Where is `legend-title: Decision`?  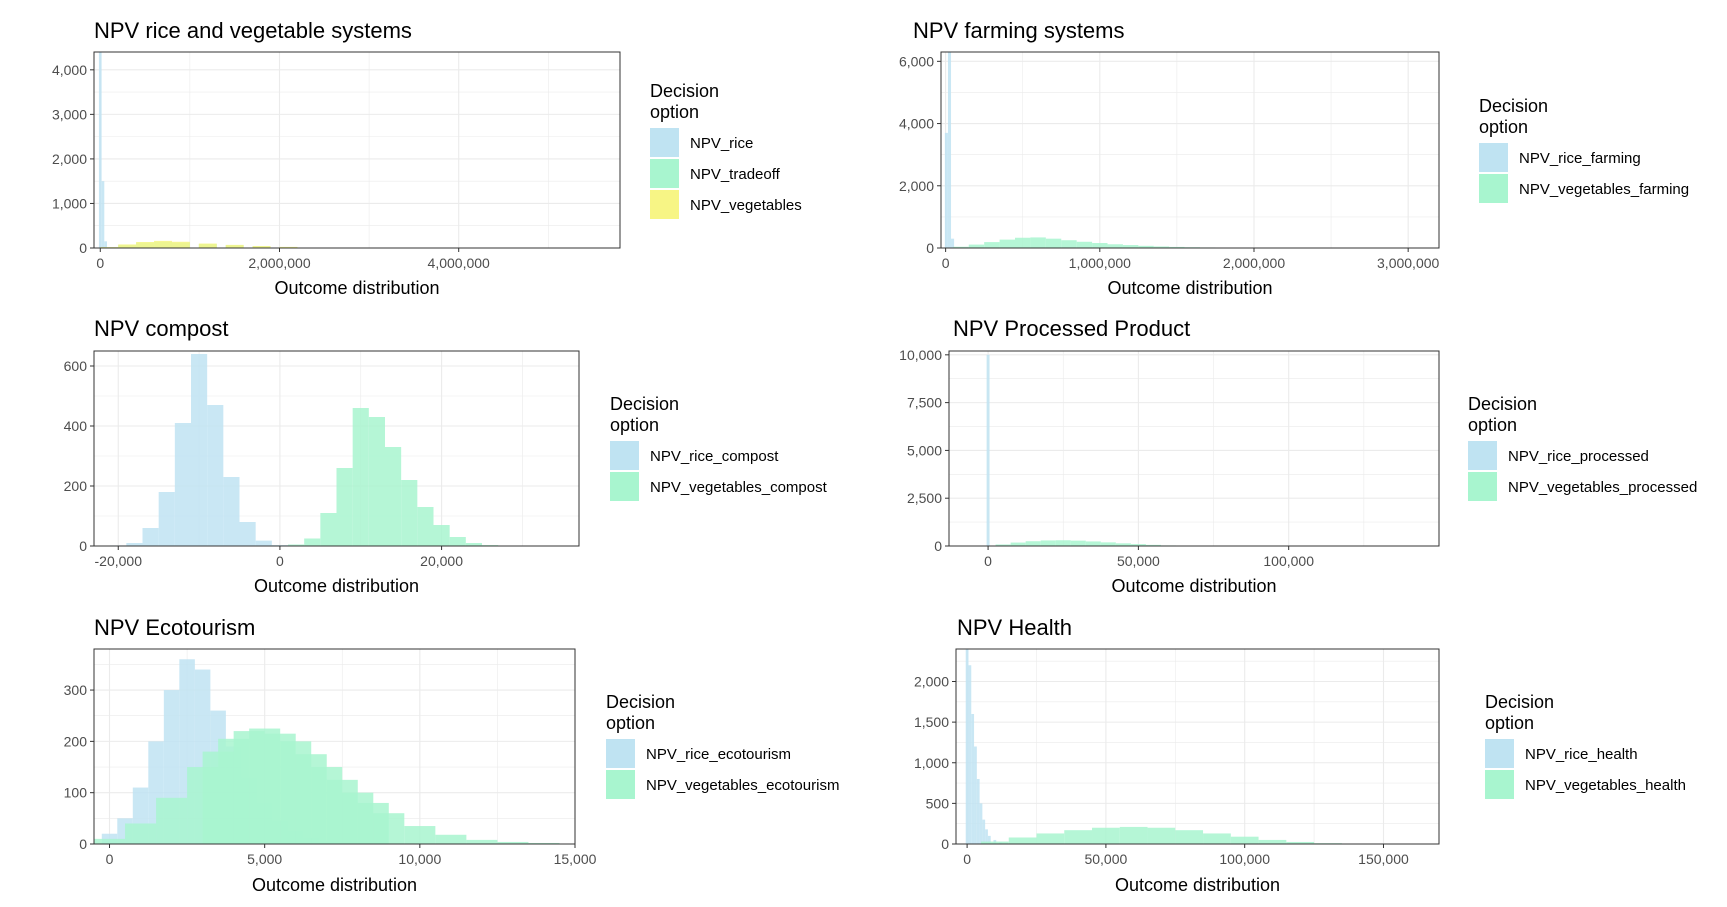
legend-title: Decision is located at coordinates (684, 91).